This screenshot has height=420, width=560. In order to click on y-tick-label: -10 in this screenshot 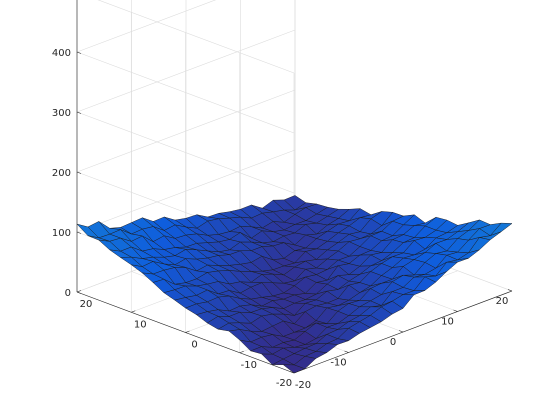, I will do `click(249, 365)`.